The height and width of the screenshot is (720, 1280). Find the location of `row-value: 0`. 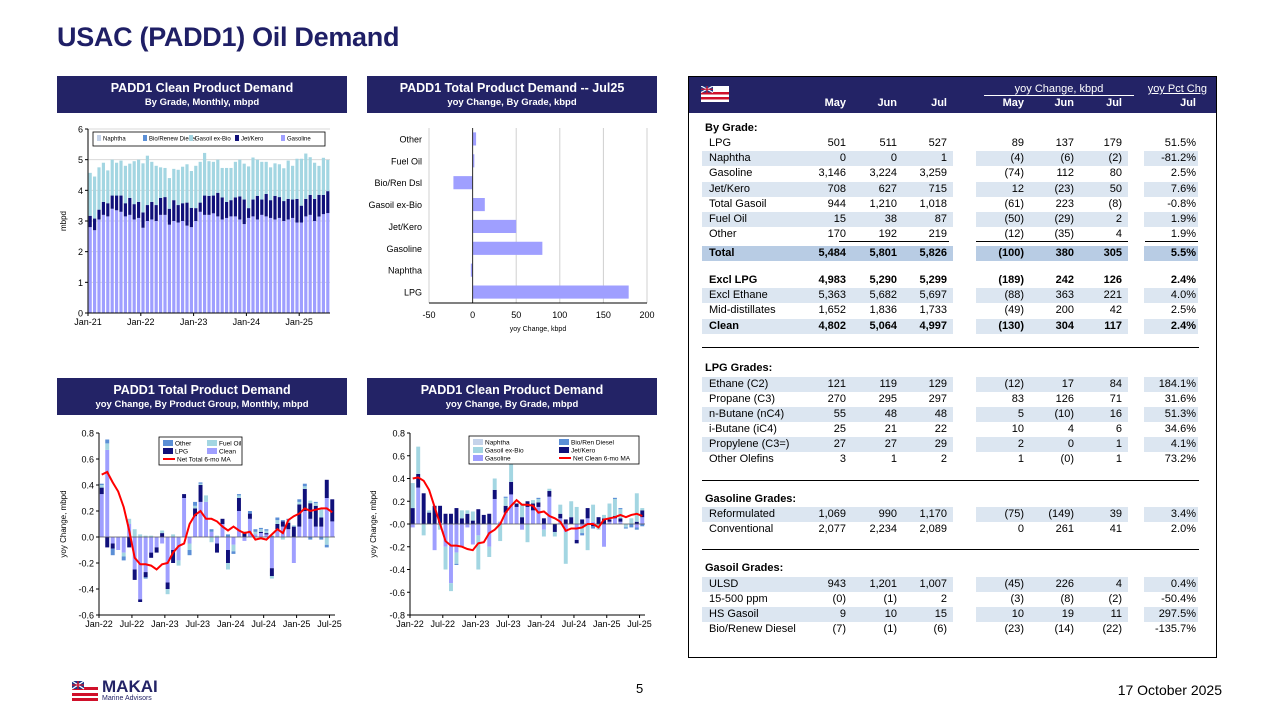

row-value: 0 is located at coordinates (1020, 528).